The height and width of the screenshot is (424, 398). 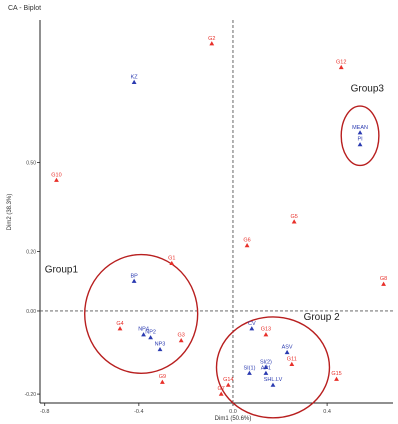 What do you see at coordinates (266, 330) in the screenshot?
I see `row-point-label: G13` at bounding box center [266, 330].